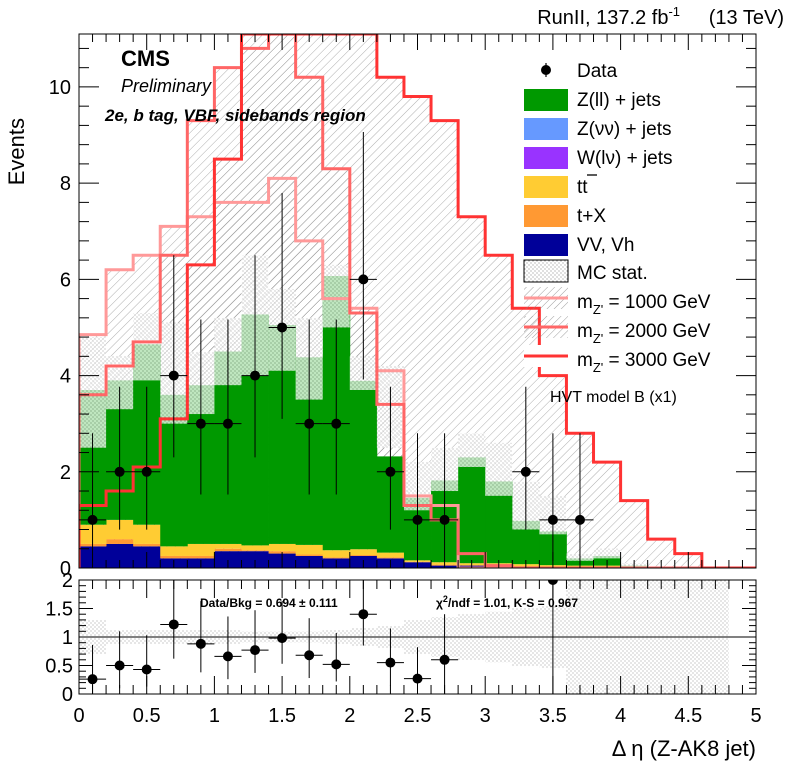 This screenshot has width=796, height=777. What do you see at coordinates (65, 377) in the screenshot?
I see `main-ytick-label: 4` at bounding box center [65, 377].